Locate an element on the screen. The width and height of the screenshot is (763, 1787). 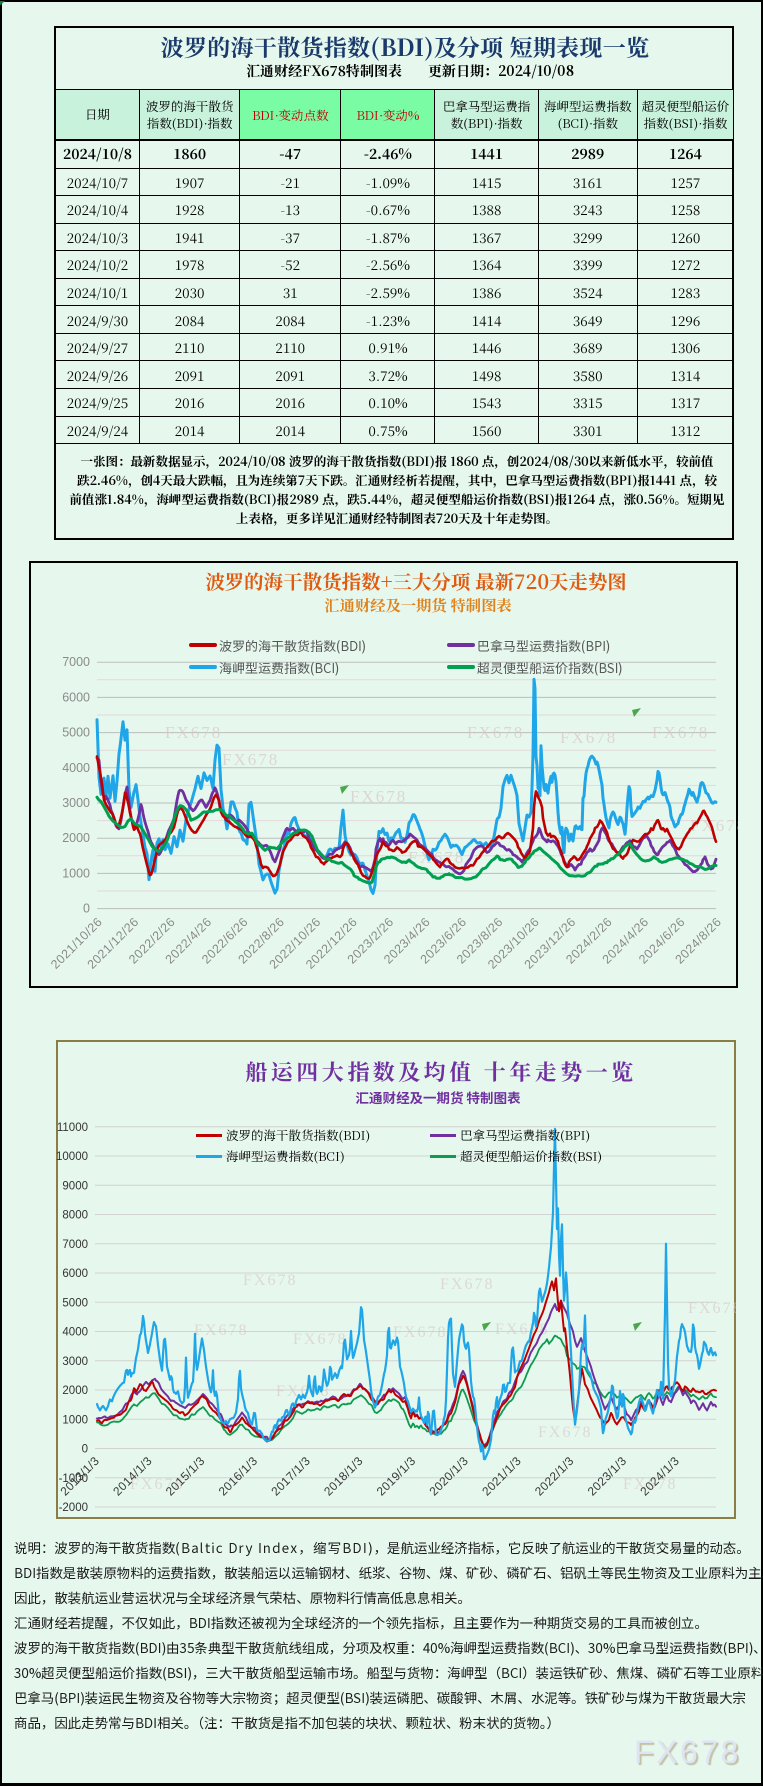
svg-text: 2018/1/3 is located at coordinates (343, 1476).